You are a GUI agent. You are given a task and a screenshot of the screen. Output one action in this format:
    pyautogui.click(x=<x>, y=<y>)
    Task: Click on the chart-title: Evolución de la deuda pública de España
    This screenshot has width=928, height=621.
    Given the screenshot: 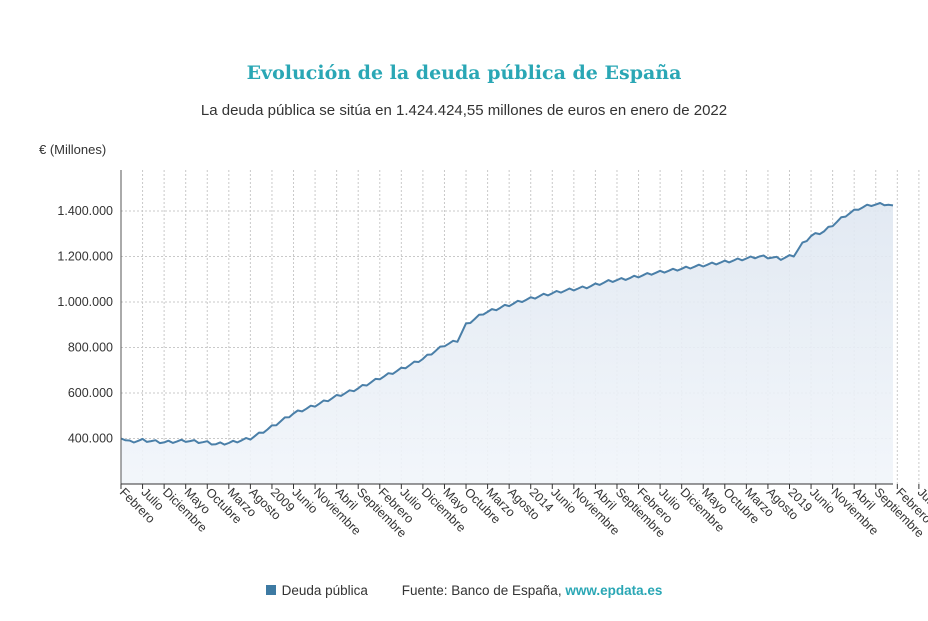 What is the action you would take?
    pyautogui.click(x=464, y=73)
    